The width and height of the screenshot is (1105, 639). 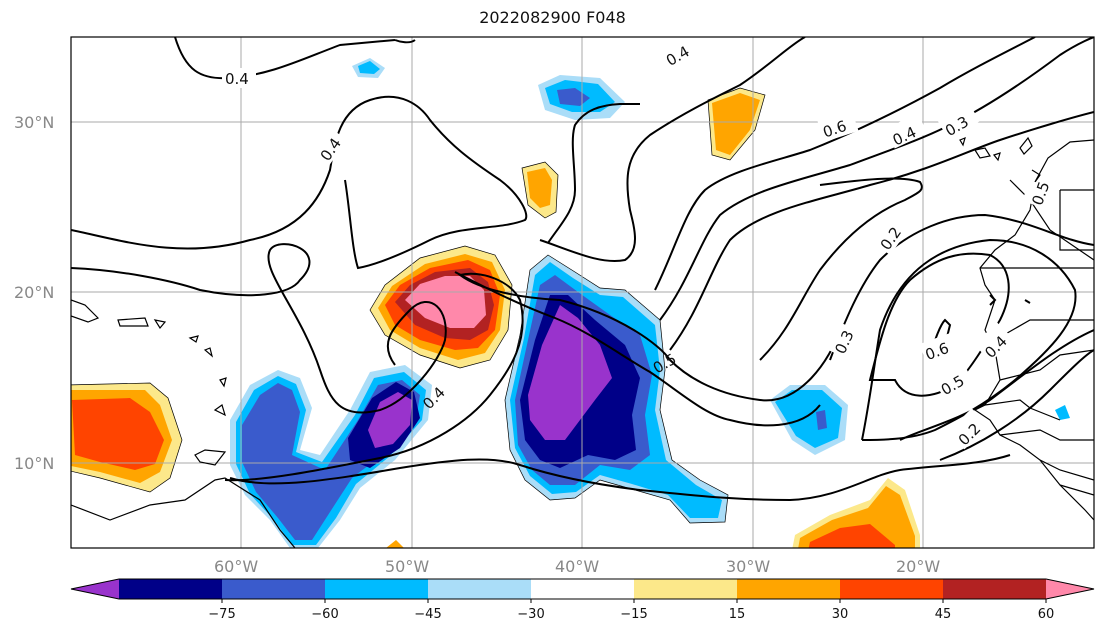 I want to click on colorbar-outline, so click(x=582, y=589).